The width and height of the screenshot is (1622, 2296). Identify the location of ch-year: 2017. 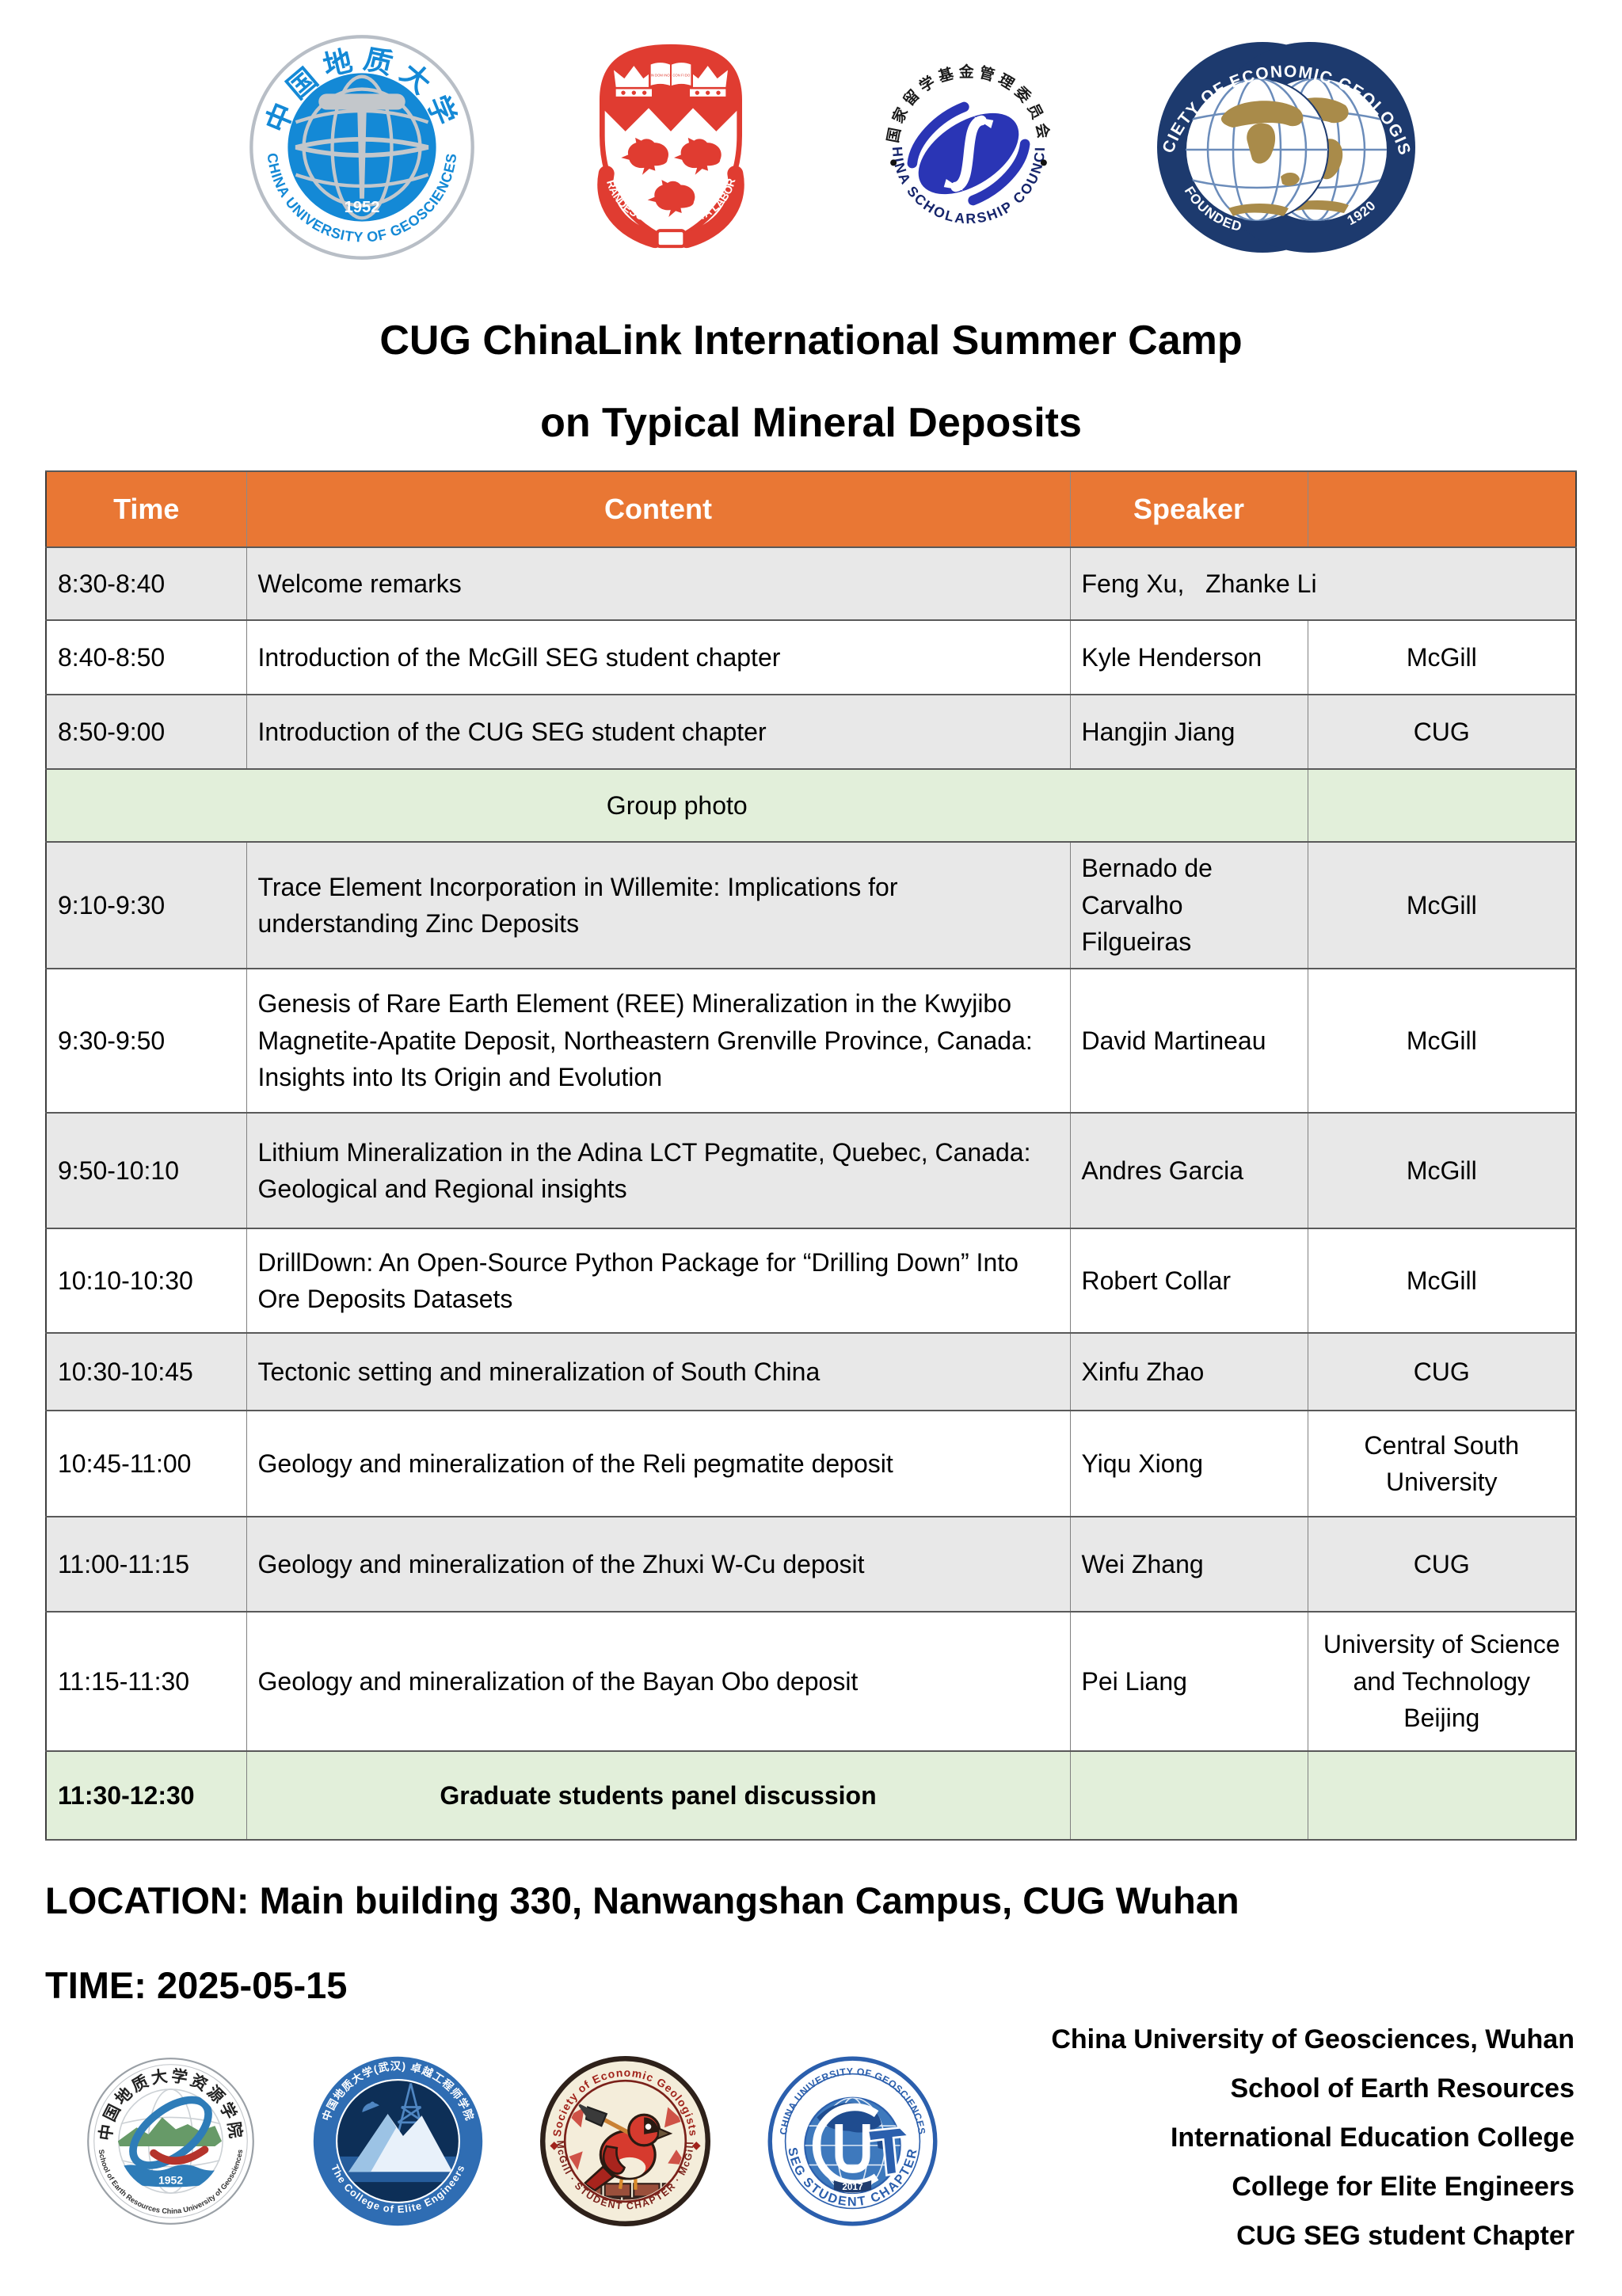
(852, 2186).